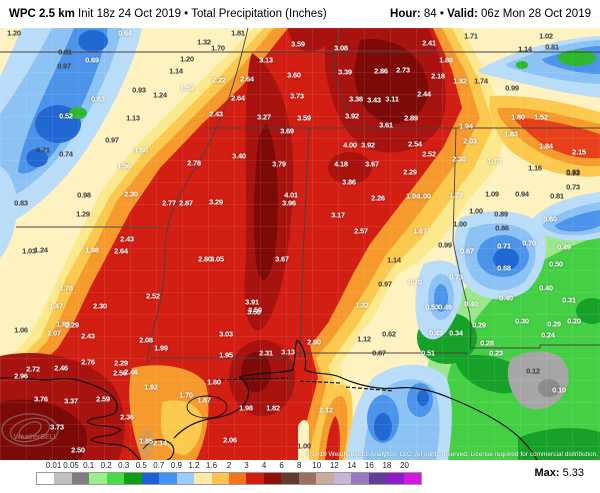 The image size is (600, 493). Describe the element at coordinates (57, 427) in the screenshot. I see `precip-value-label: 3.73` at that location.